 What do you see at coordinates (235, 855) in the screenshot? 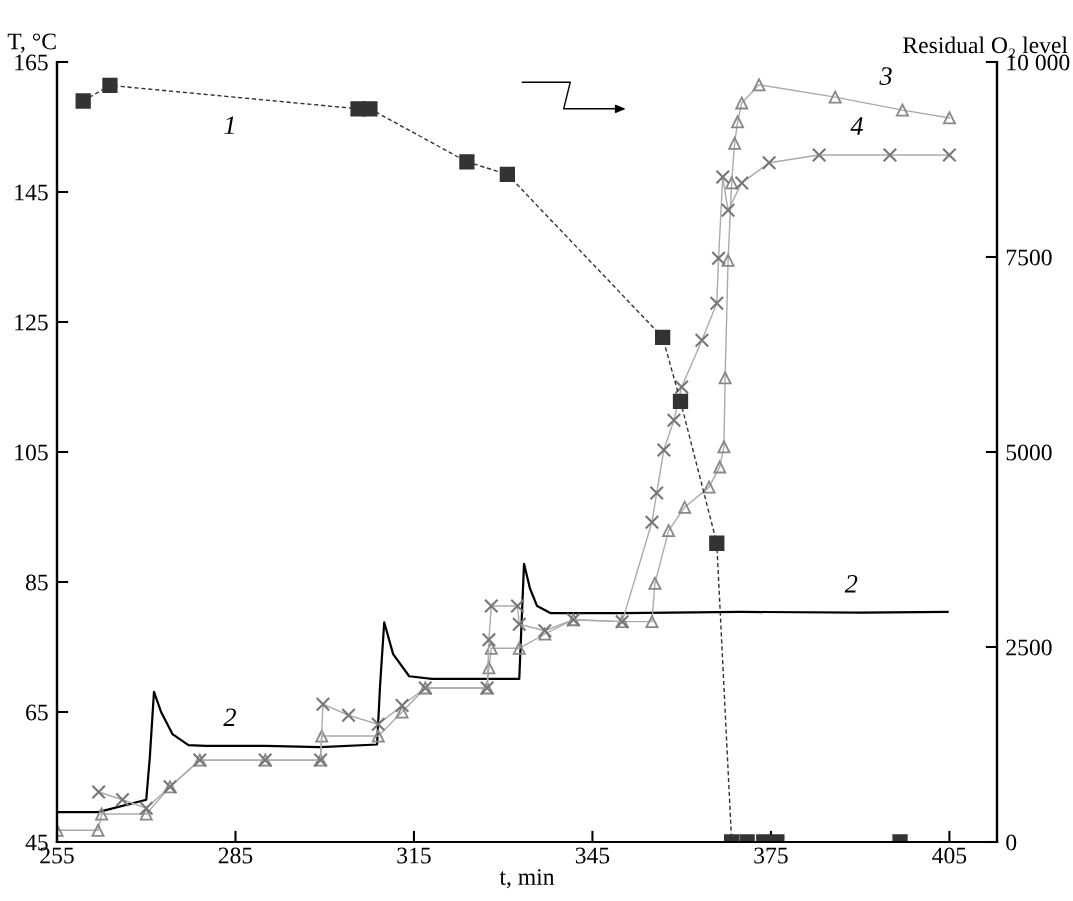
I see `x-tick-label: 285` at bounding box center [235, 855].